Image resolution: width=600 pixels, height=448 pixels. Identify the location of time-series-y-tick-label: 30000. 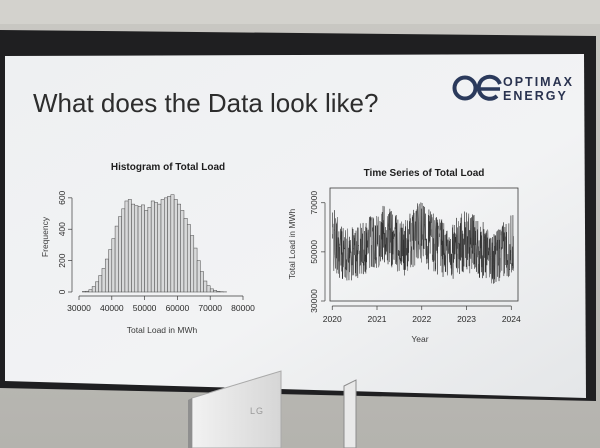
(314, 301).